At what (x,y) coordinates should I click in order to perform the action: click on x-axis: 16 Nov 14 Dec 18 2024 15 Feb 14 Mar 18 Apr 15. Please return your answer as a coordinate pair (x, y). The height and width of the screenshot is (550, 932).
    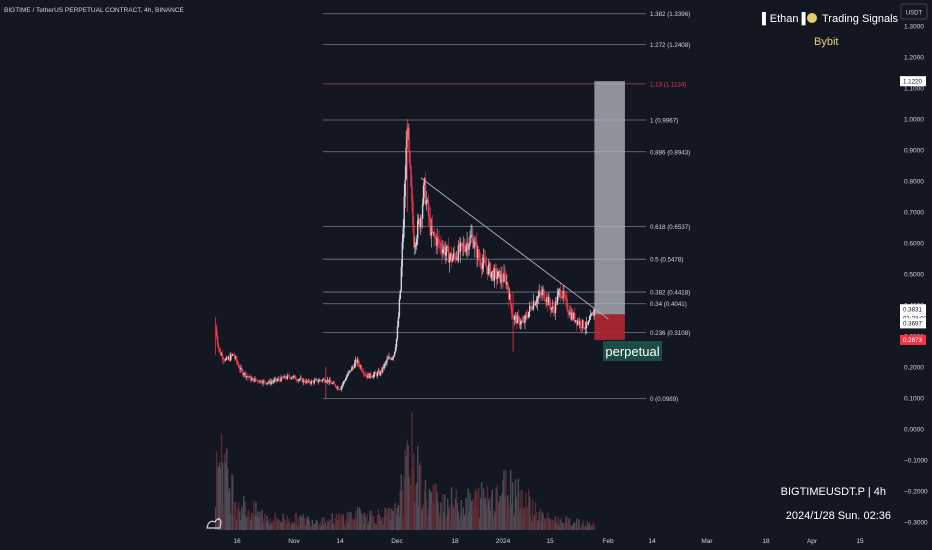
    Looking at the image, I should click on (548, 541).